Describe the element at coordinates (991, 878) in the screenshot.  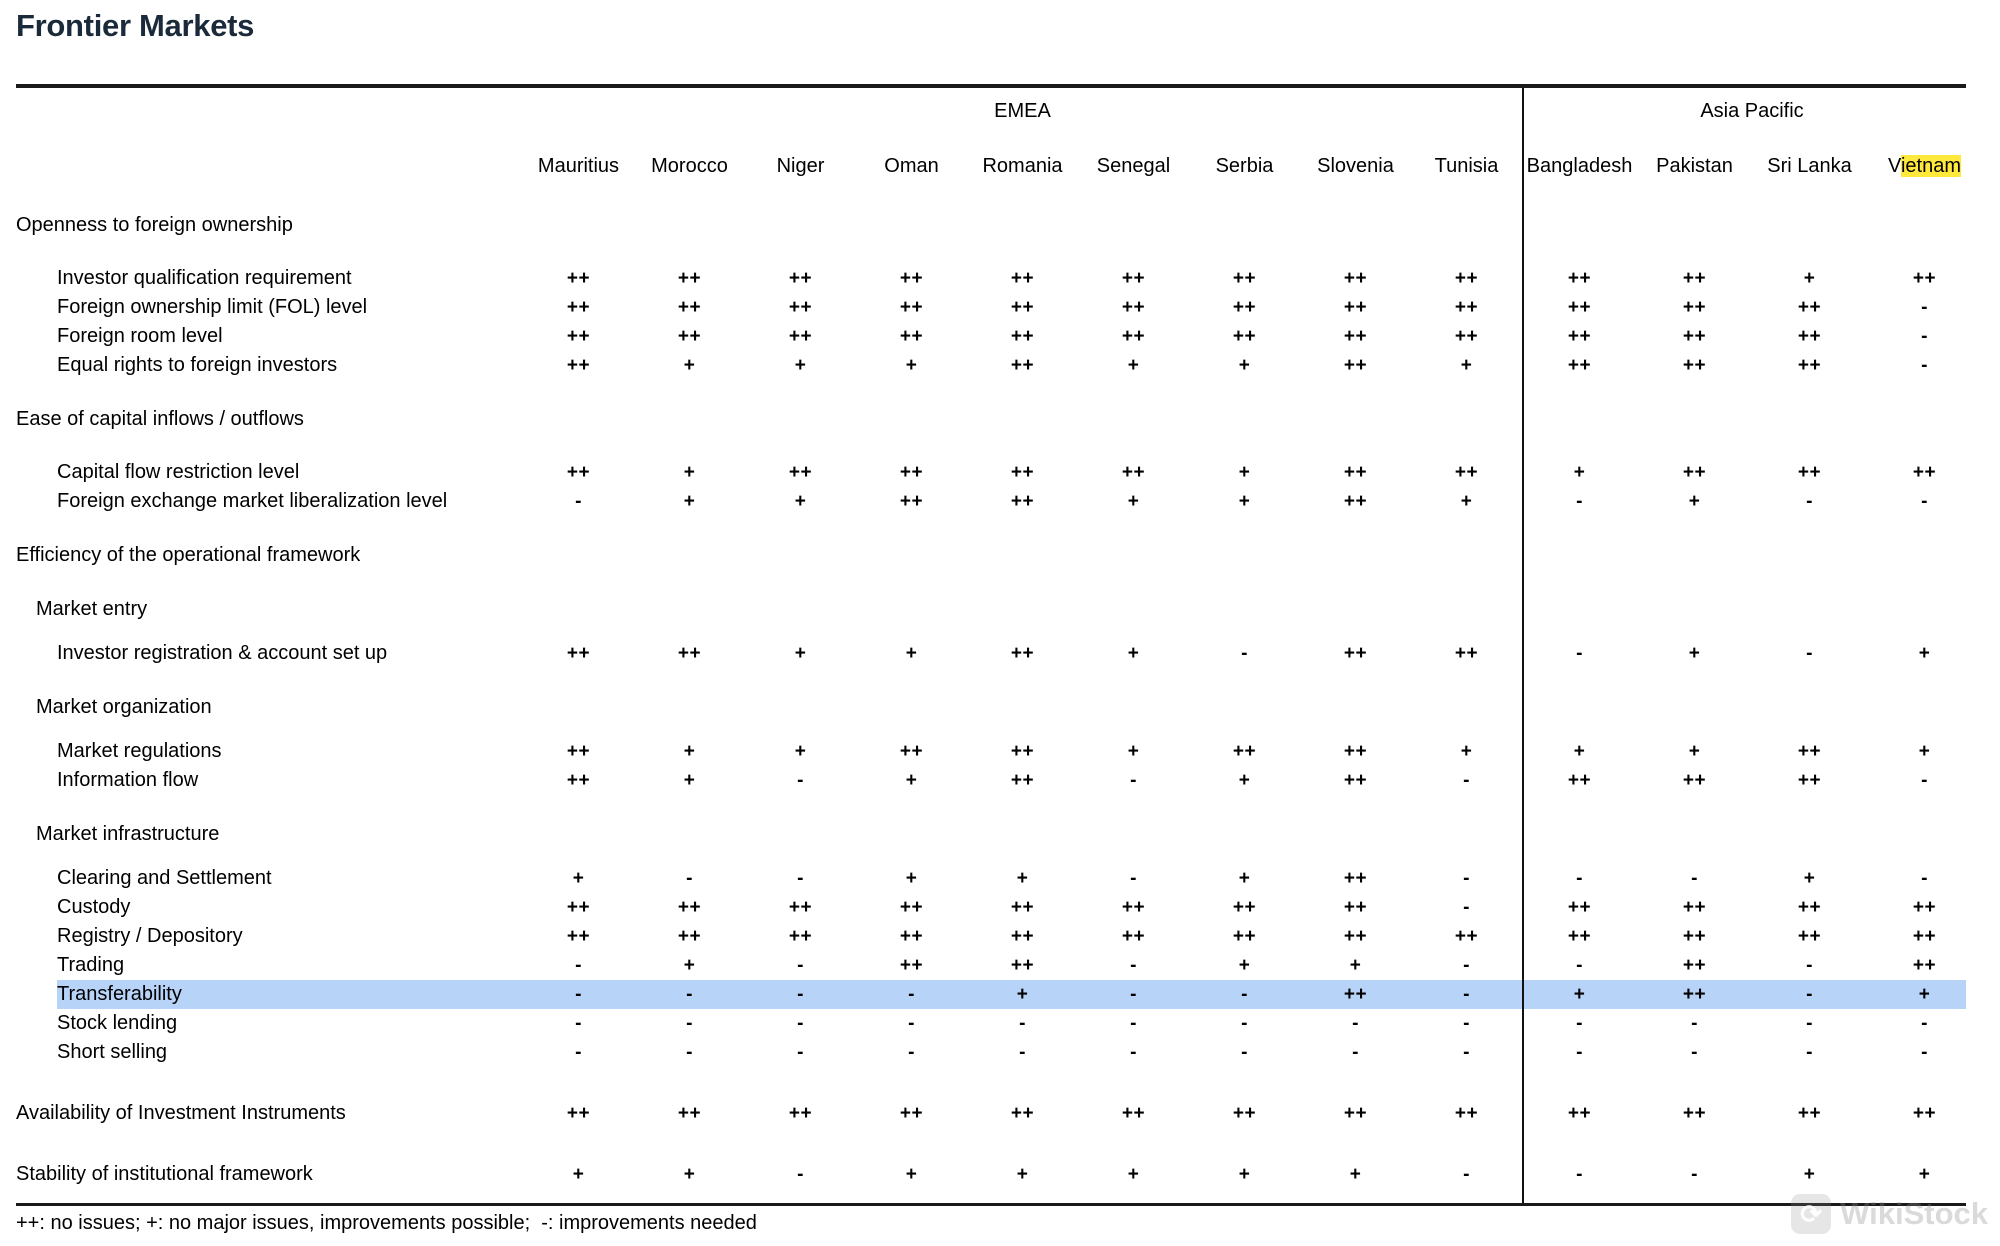
I see `row-clearing-and-settlement: Clearing and Settlement + - - + + - + ++ - - - + -` at that location.